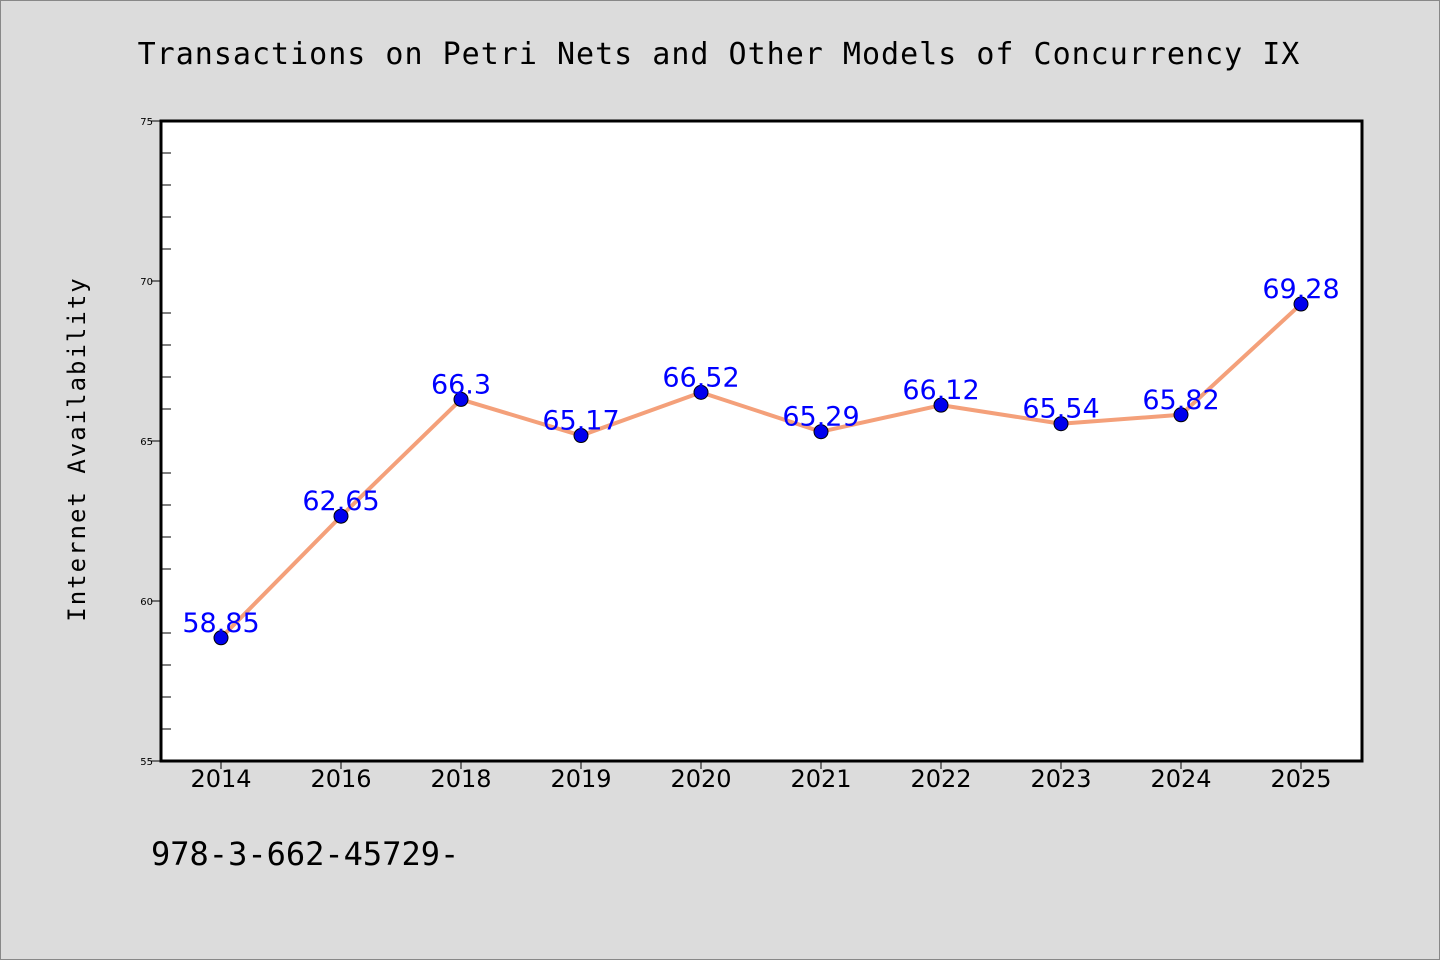 The height and width of the screenshot is (960, 1440). Describe the element at coordinates (820, 417) in the screenshot. I see `data-label: 65.29` at that location.